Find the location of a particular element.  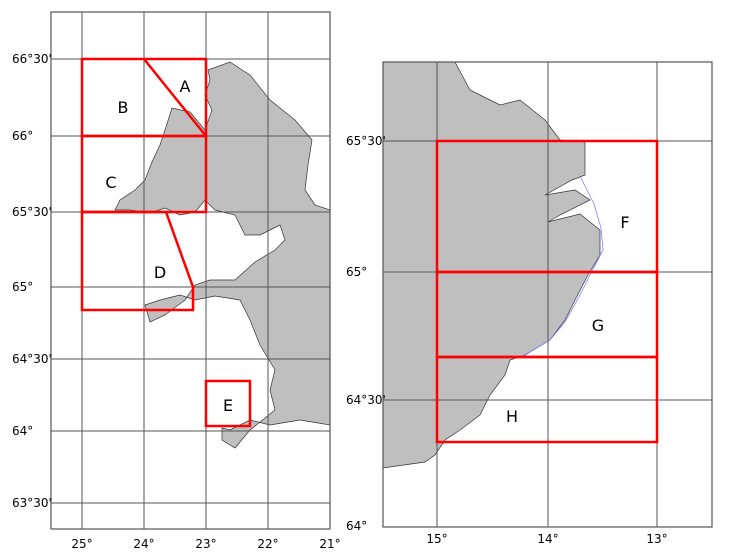

baseline is located at coordinates (560, 267).